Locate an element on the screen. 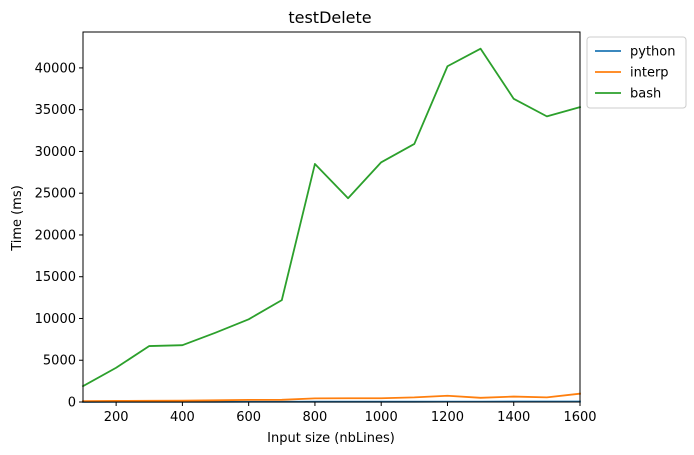  legend-label-python: python is located at coordinates (652, 52).